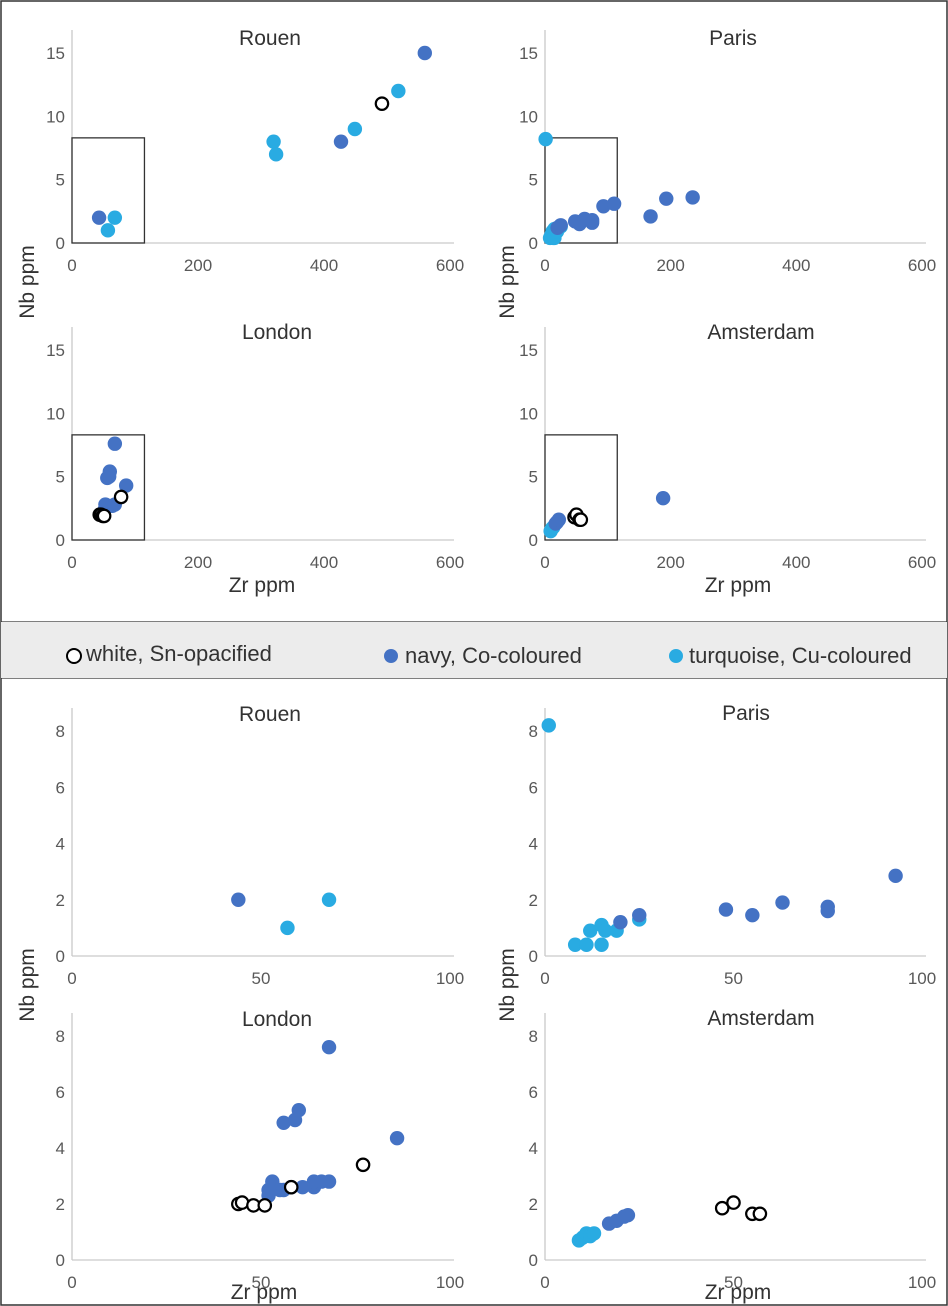 This screenshot has height=1306, width=948. Describe the element at coordinates (27, 282) in the screenshot. I see `y-axis-label-top-left: Nb ppm` at that location.